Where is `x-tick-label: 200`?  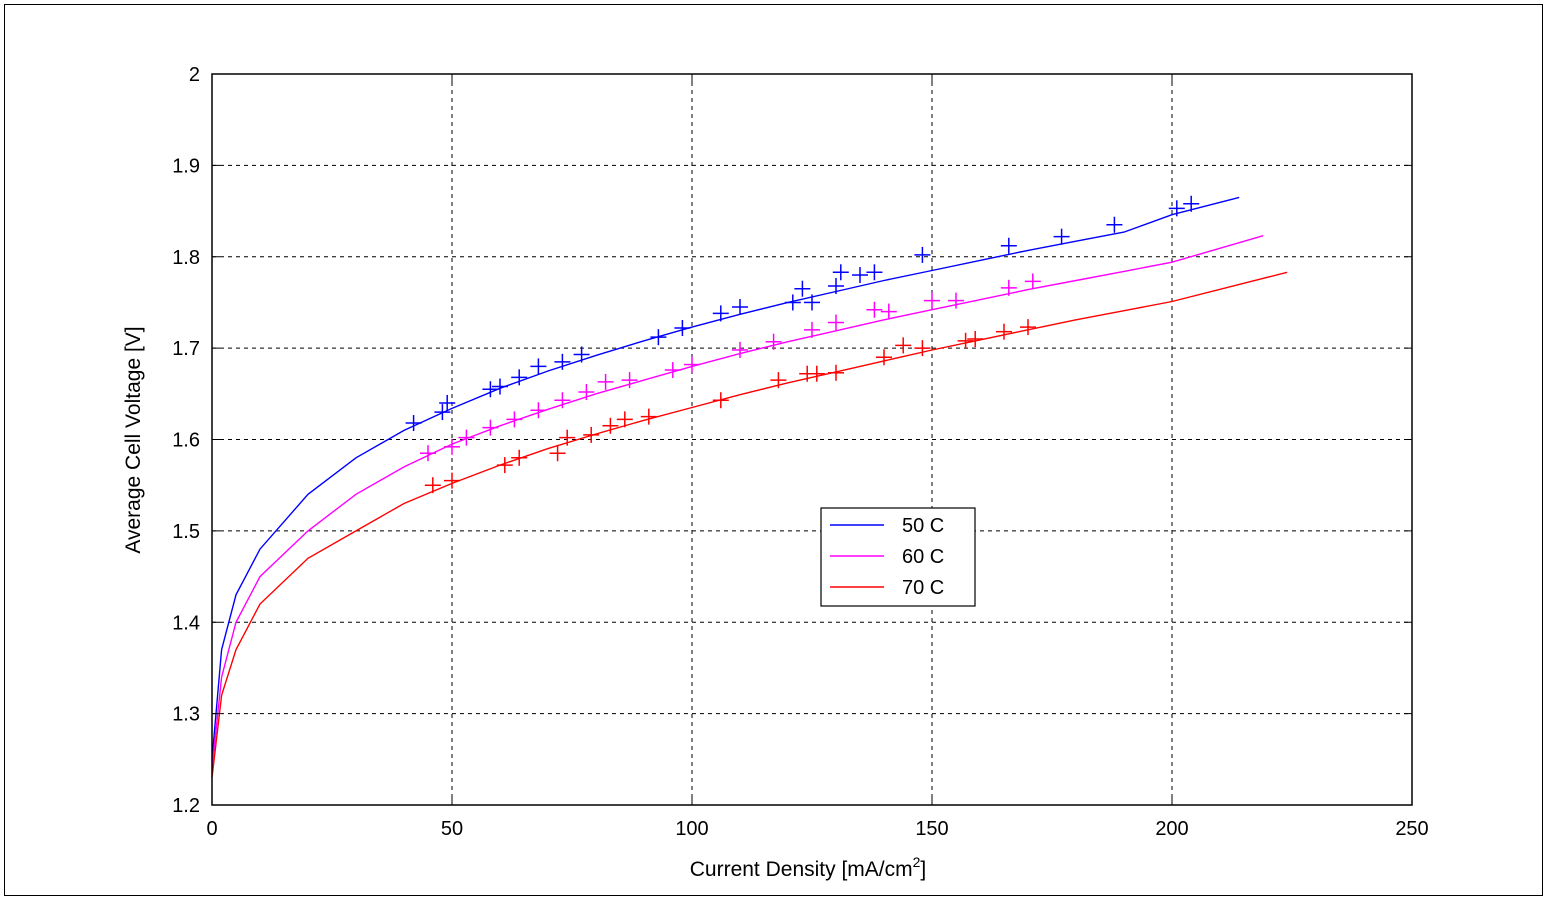
x-tick-label: 200 is located at coordinates (1171, 829).